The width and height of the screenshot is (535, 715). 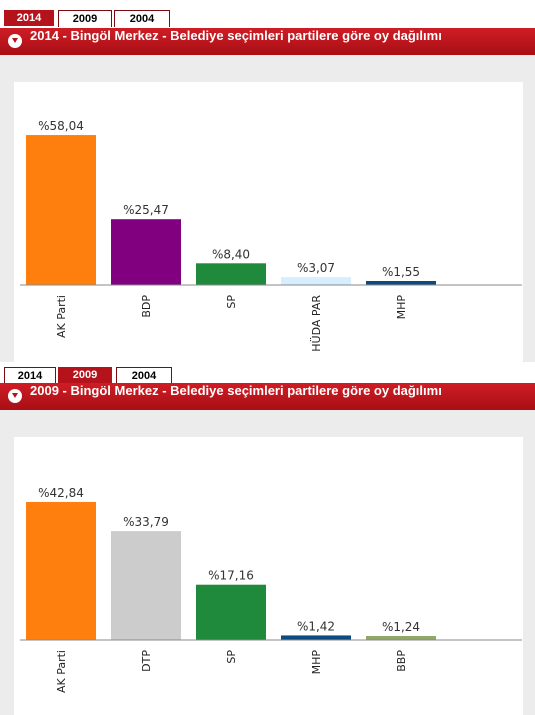 I want to click on category-label: DTP, so click(x=146, y=661).